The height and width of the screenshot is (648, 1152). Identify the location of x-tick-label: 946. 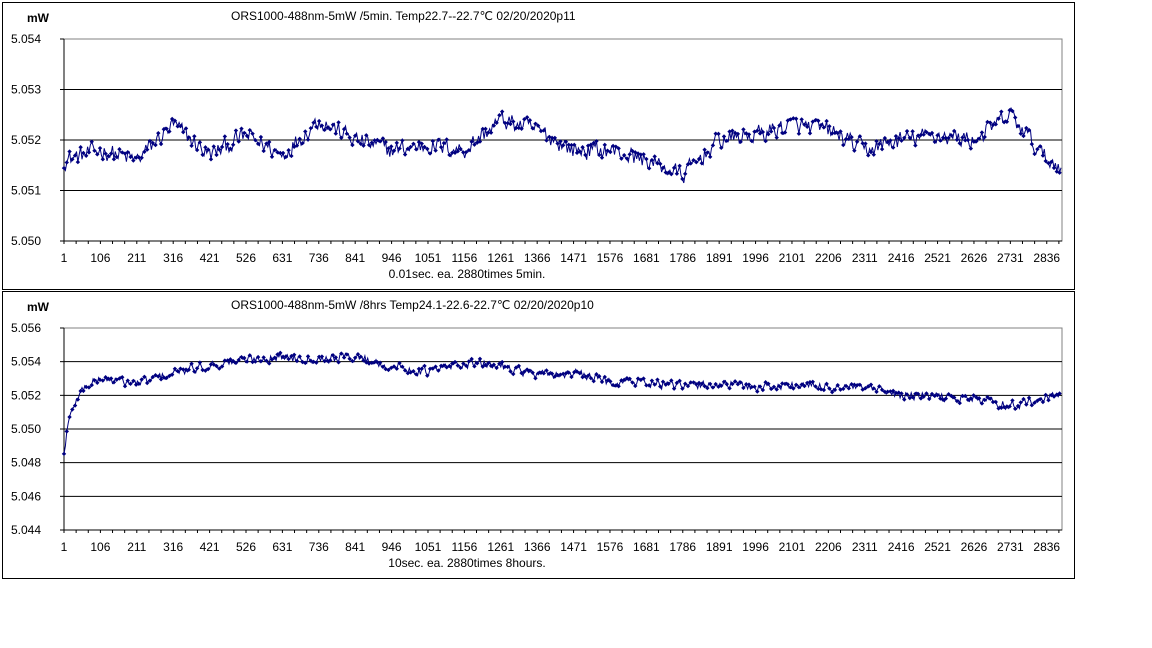
(392, 258).